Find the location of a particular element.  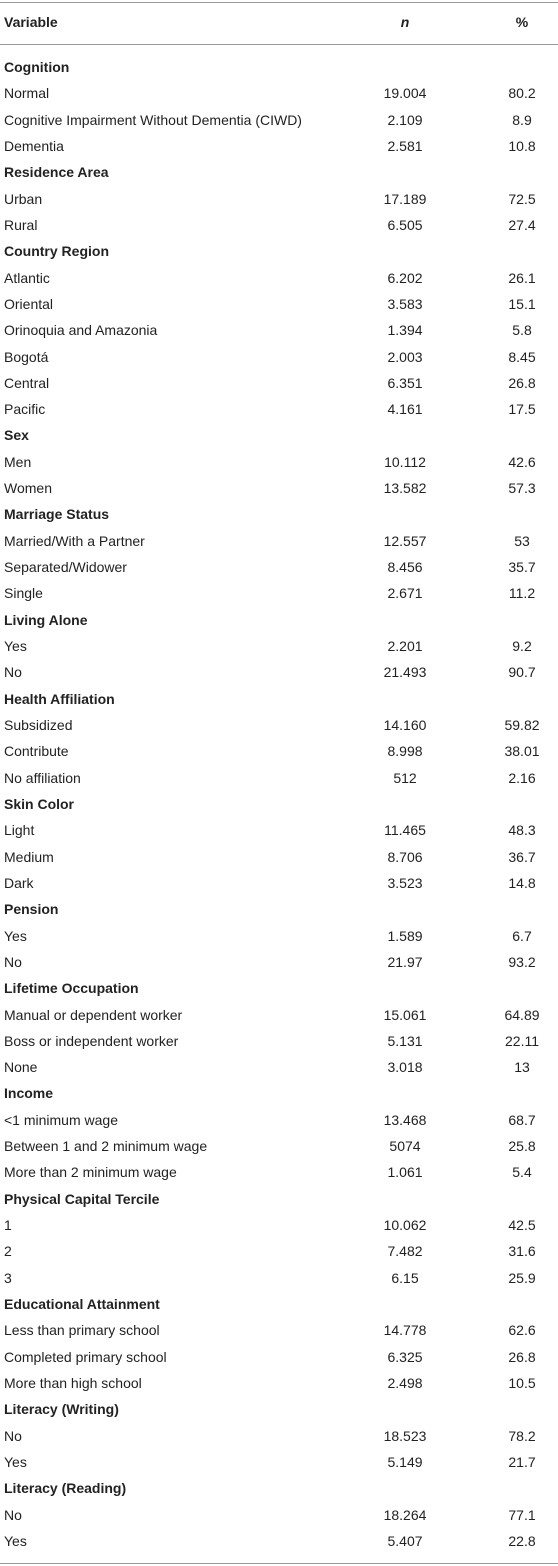

column-header: n is located at coordinates (405, 22).